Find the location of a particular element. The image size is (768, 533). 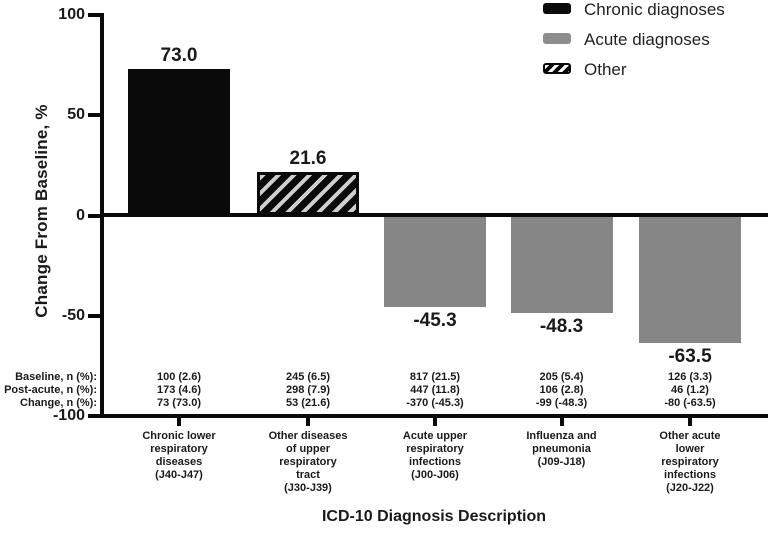

y-tick-mark--50 is located at coordinates (94, 315).